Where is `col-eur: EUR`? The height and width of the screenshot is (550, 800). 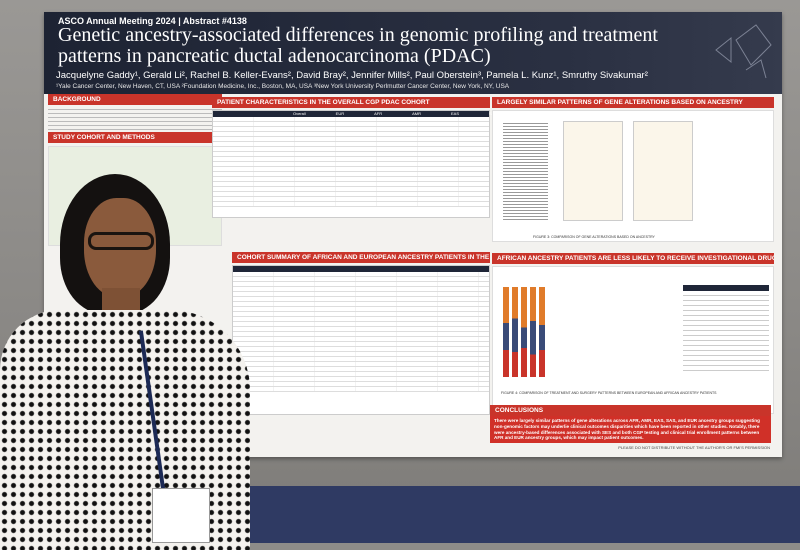
col-eur: EUR is located at coordinates (340, 113).